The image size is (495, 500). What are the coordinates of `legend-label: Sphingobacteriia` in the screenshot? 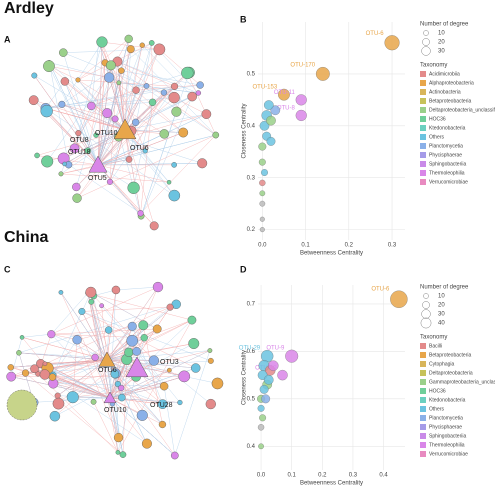 It's located at (447, 164).